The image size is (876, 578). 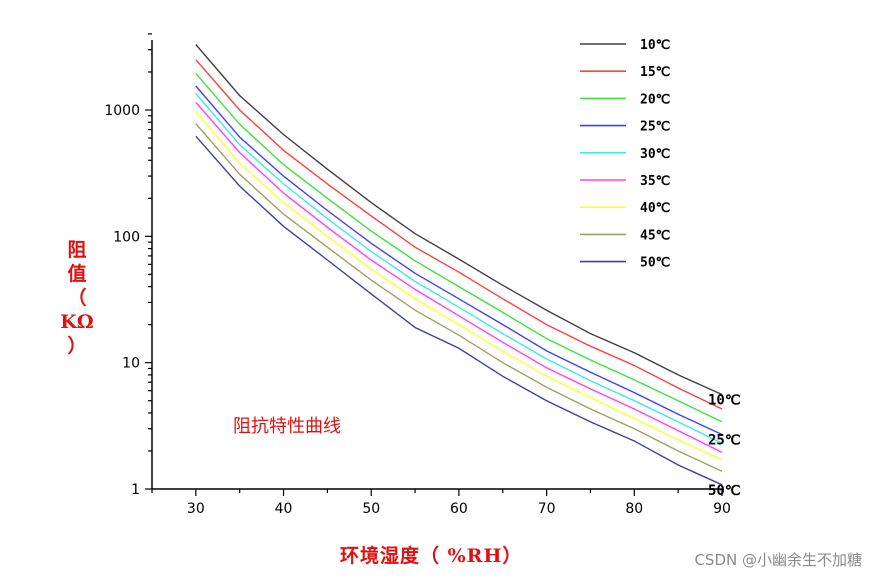 What do you see at coordinates (655, 72) in the screenshot?
I see `legend-label: 15℃` at bounding box center [655, 72].